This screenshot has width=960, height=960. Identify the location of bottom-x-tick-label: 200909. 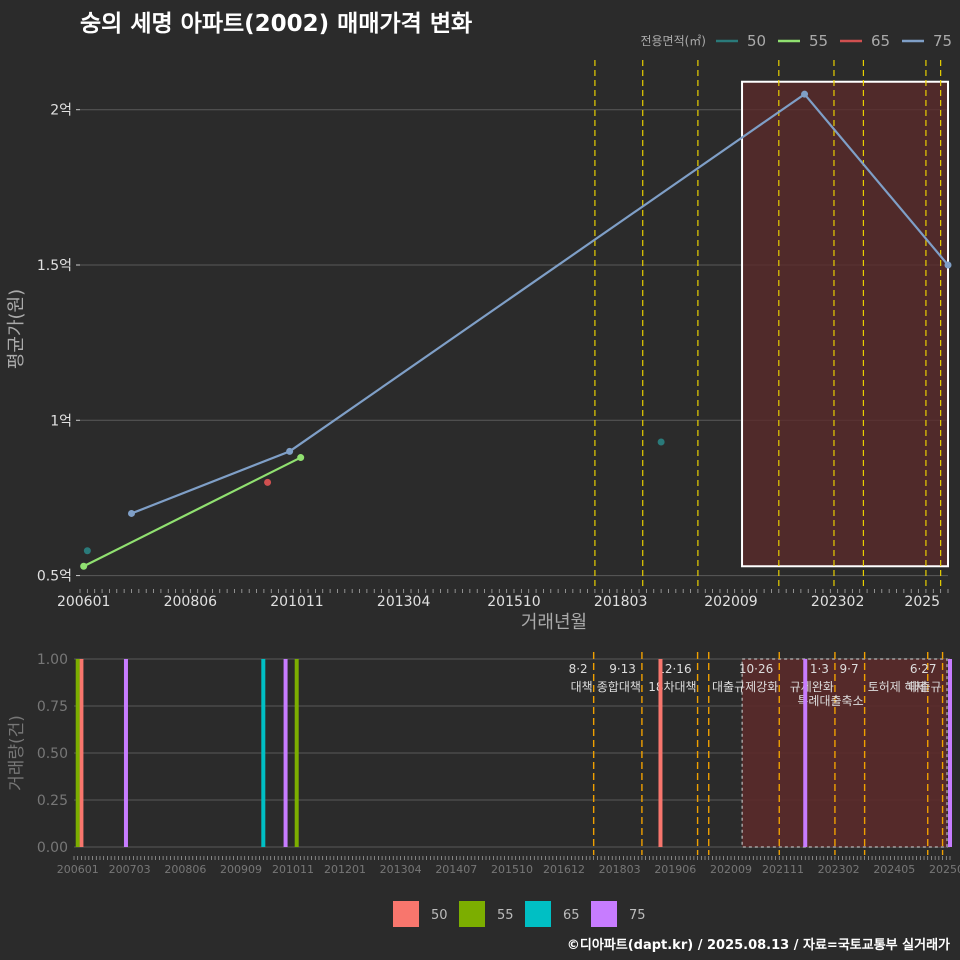
(241, 869).